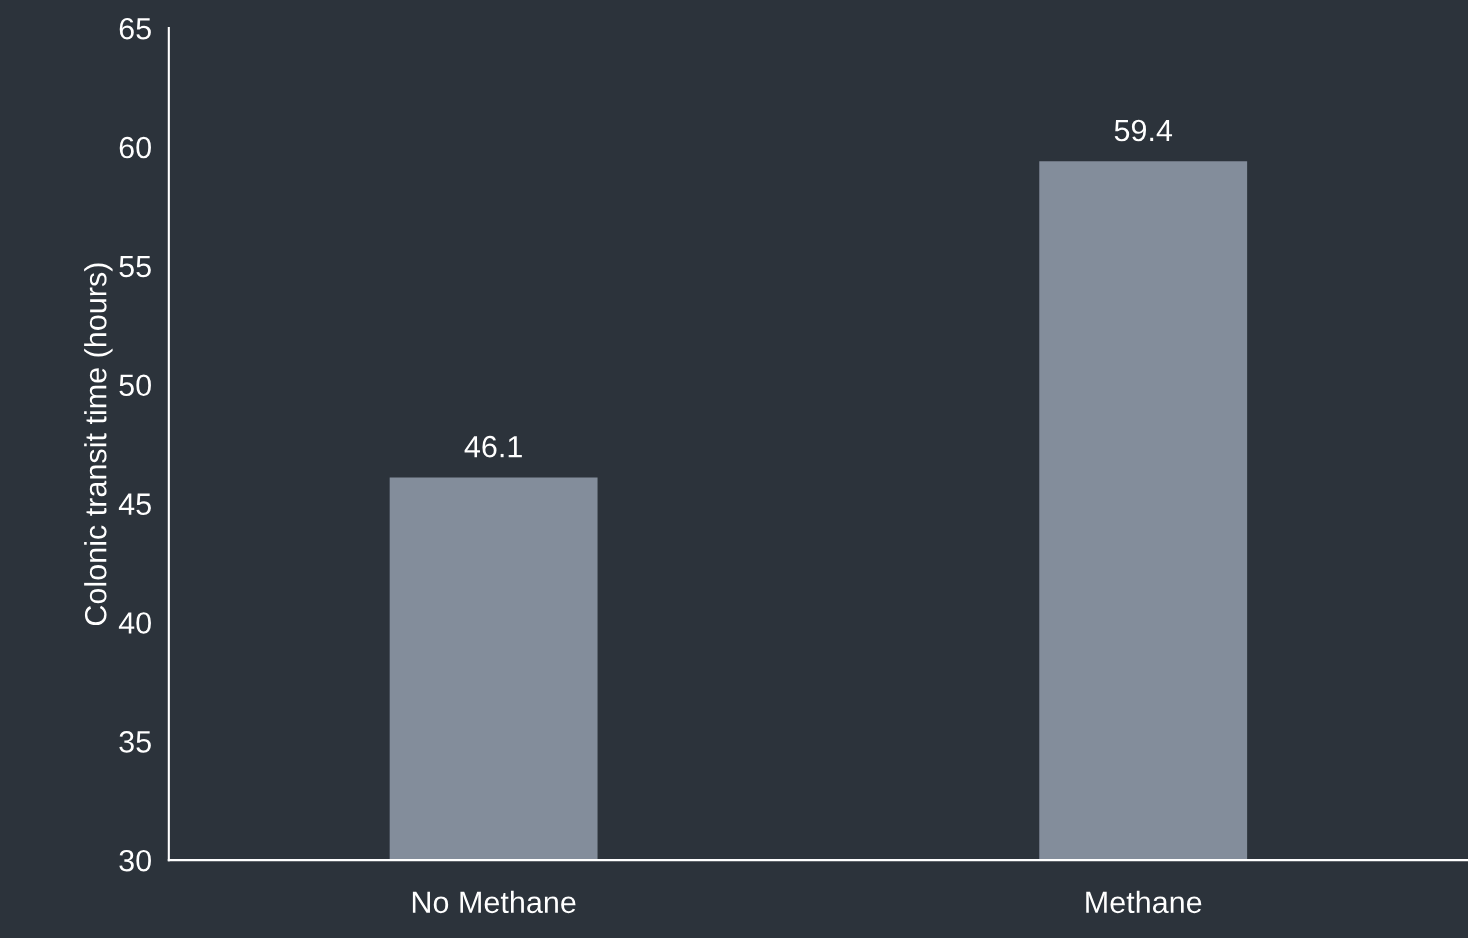 This screenshot has height=938, width=1468. I want to click on x-tick-label: No Methane, so click(494, 902).